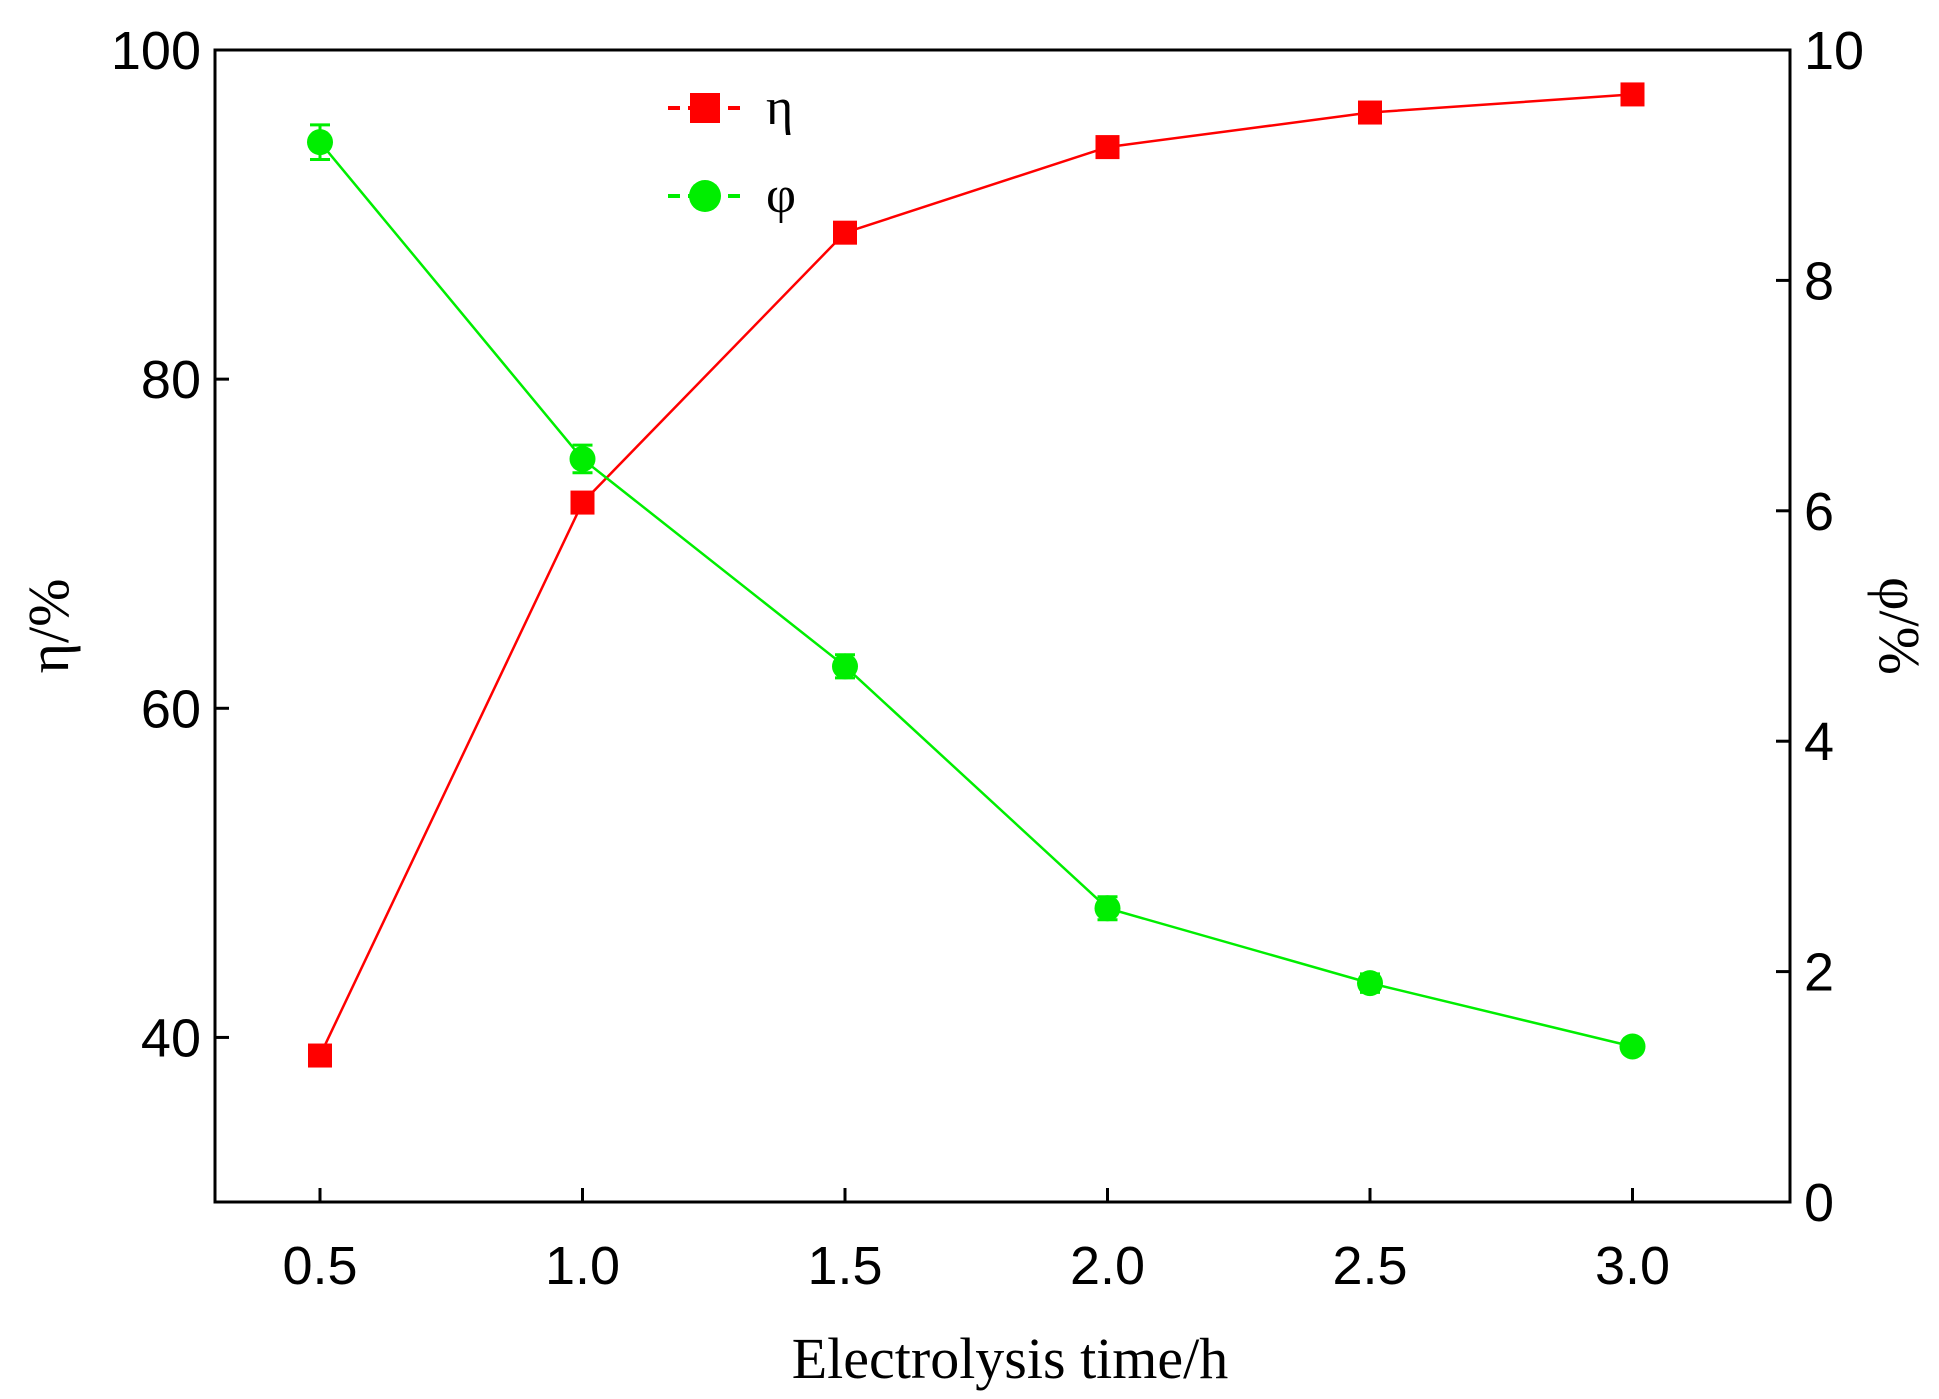 This screenshot has width=1939, height=1399. Describe the element at coordinates (781, 195) in the screenshot. I see `legend-phi-label: φ` at that location.